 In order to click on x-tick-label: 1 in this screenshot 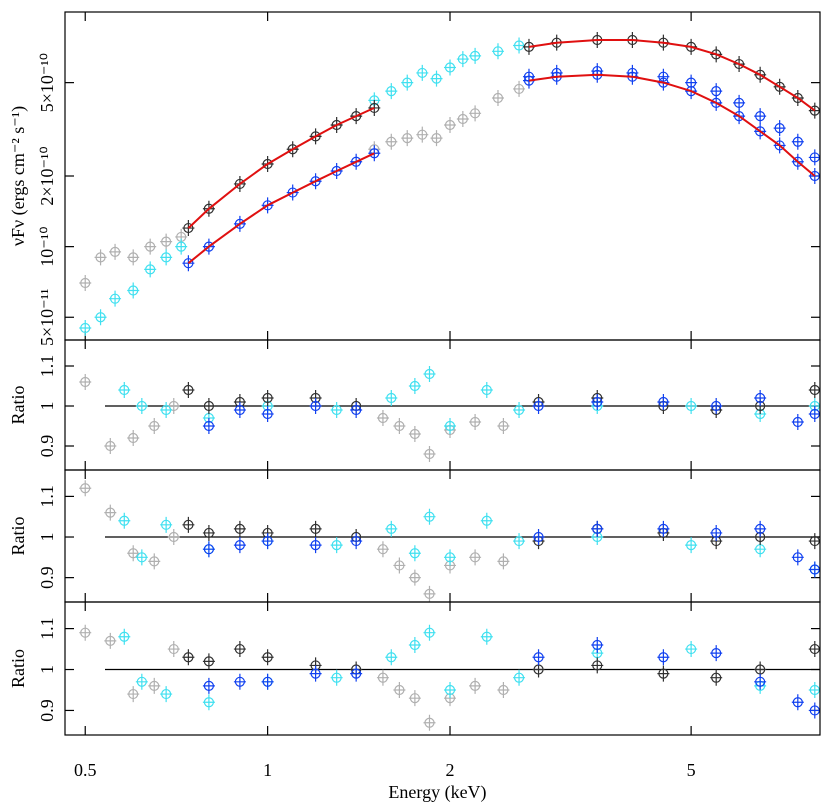, I will do `click(267, 770)`.